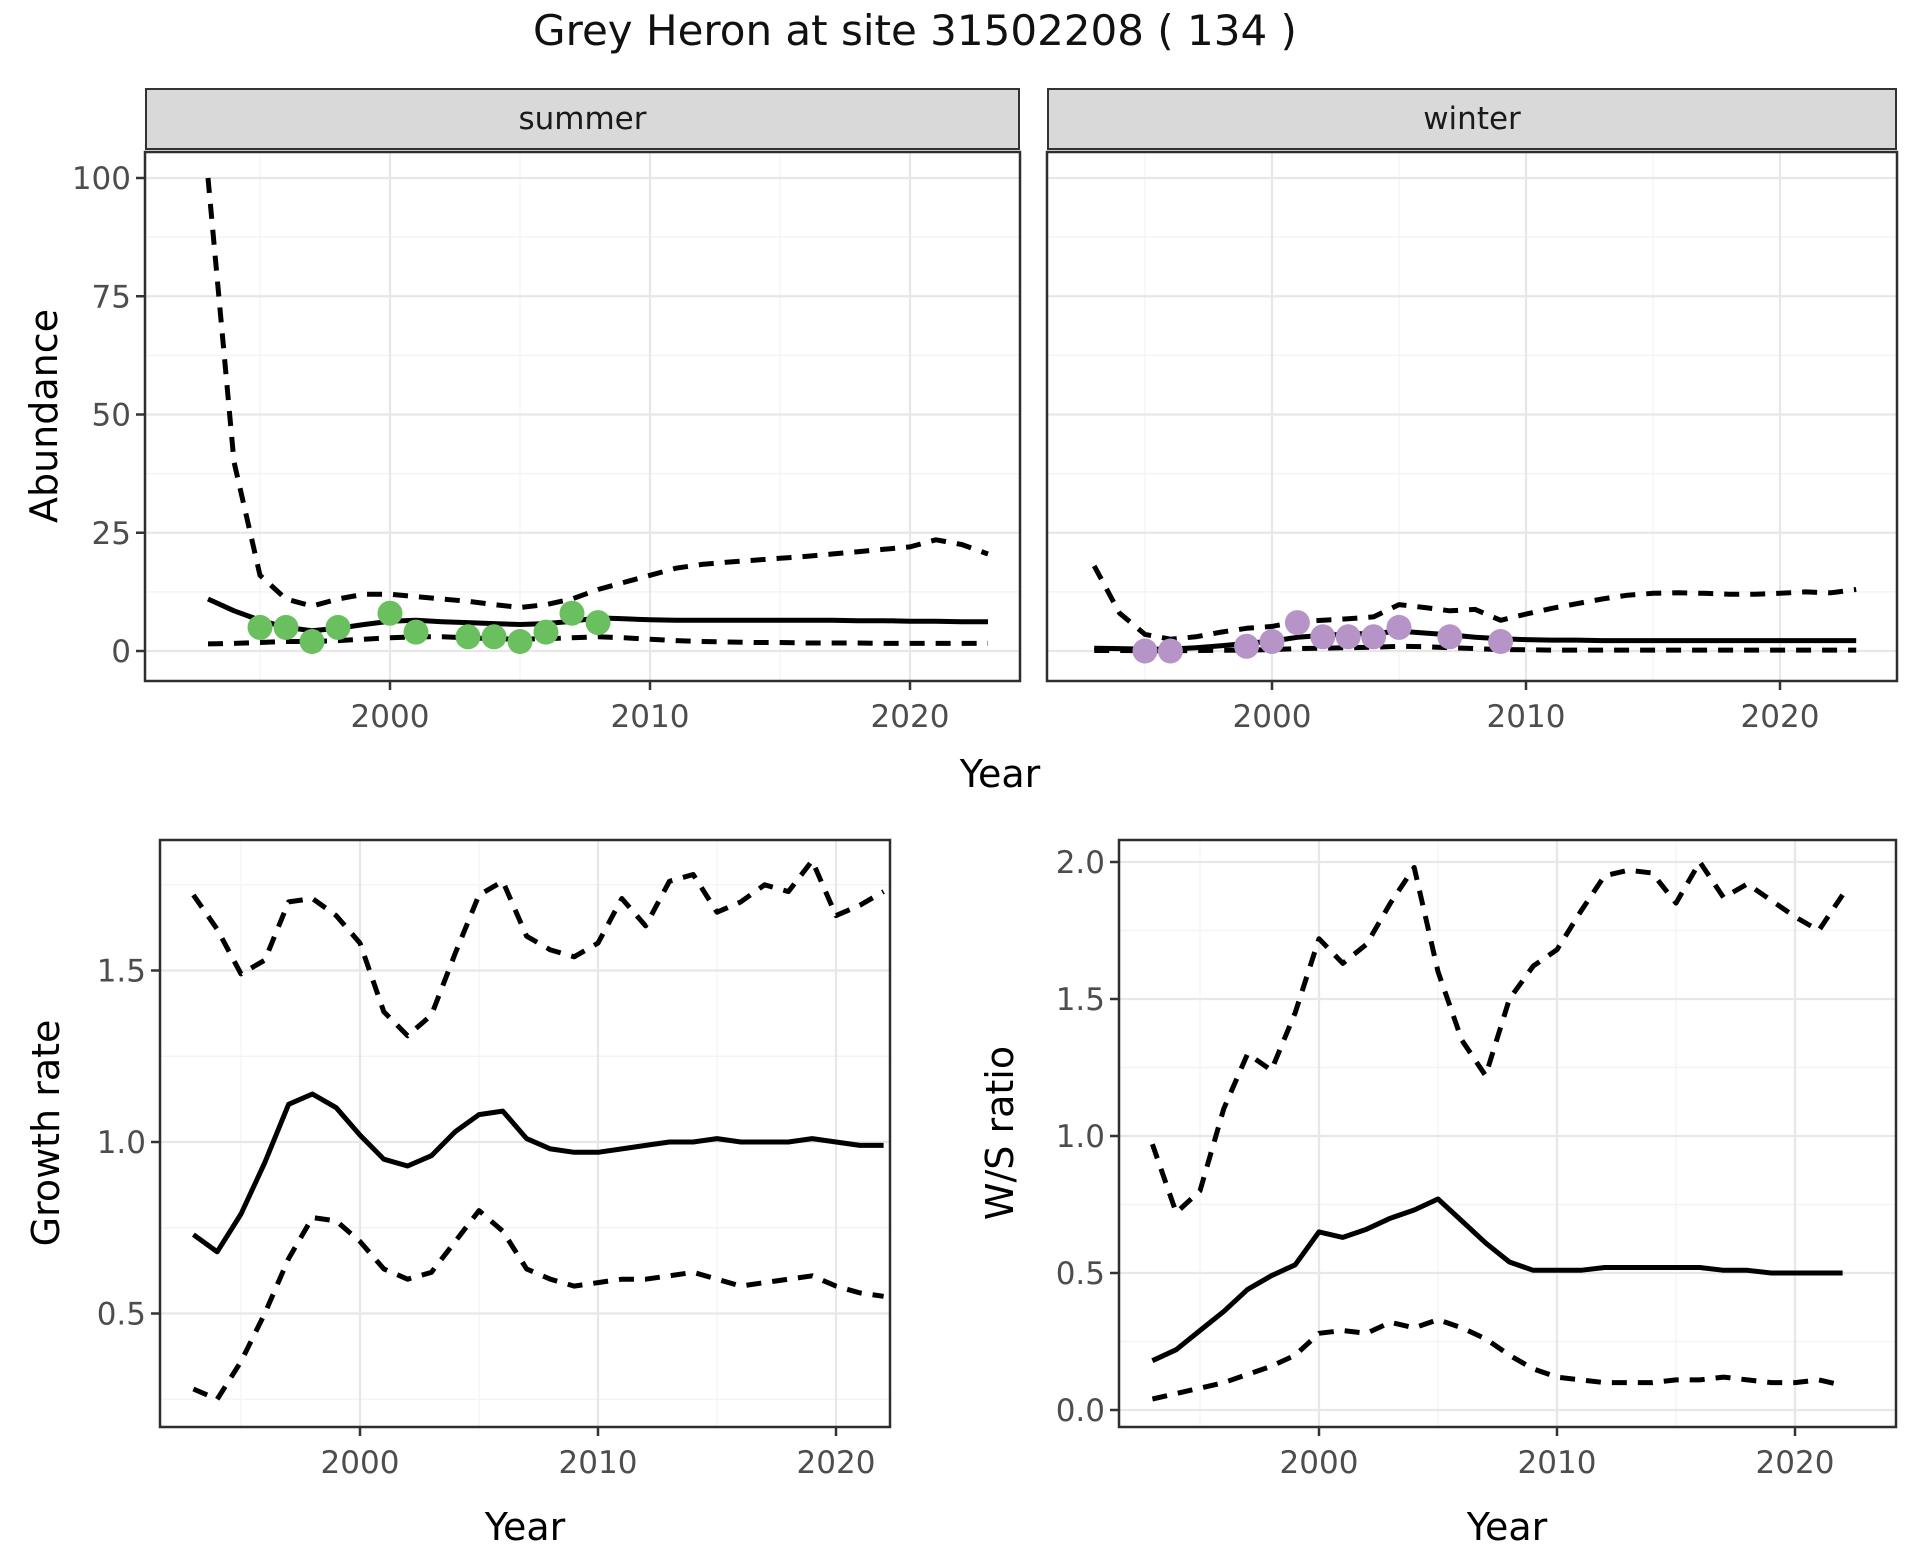 The height and width of the screenshot is (1560, 1920). Describe the element at coordinates (1507, 1527) in the screenshot. I see `x-axis-title-ws-ratio: Year` at that location.